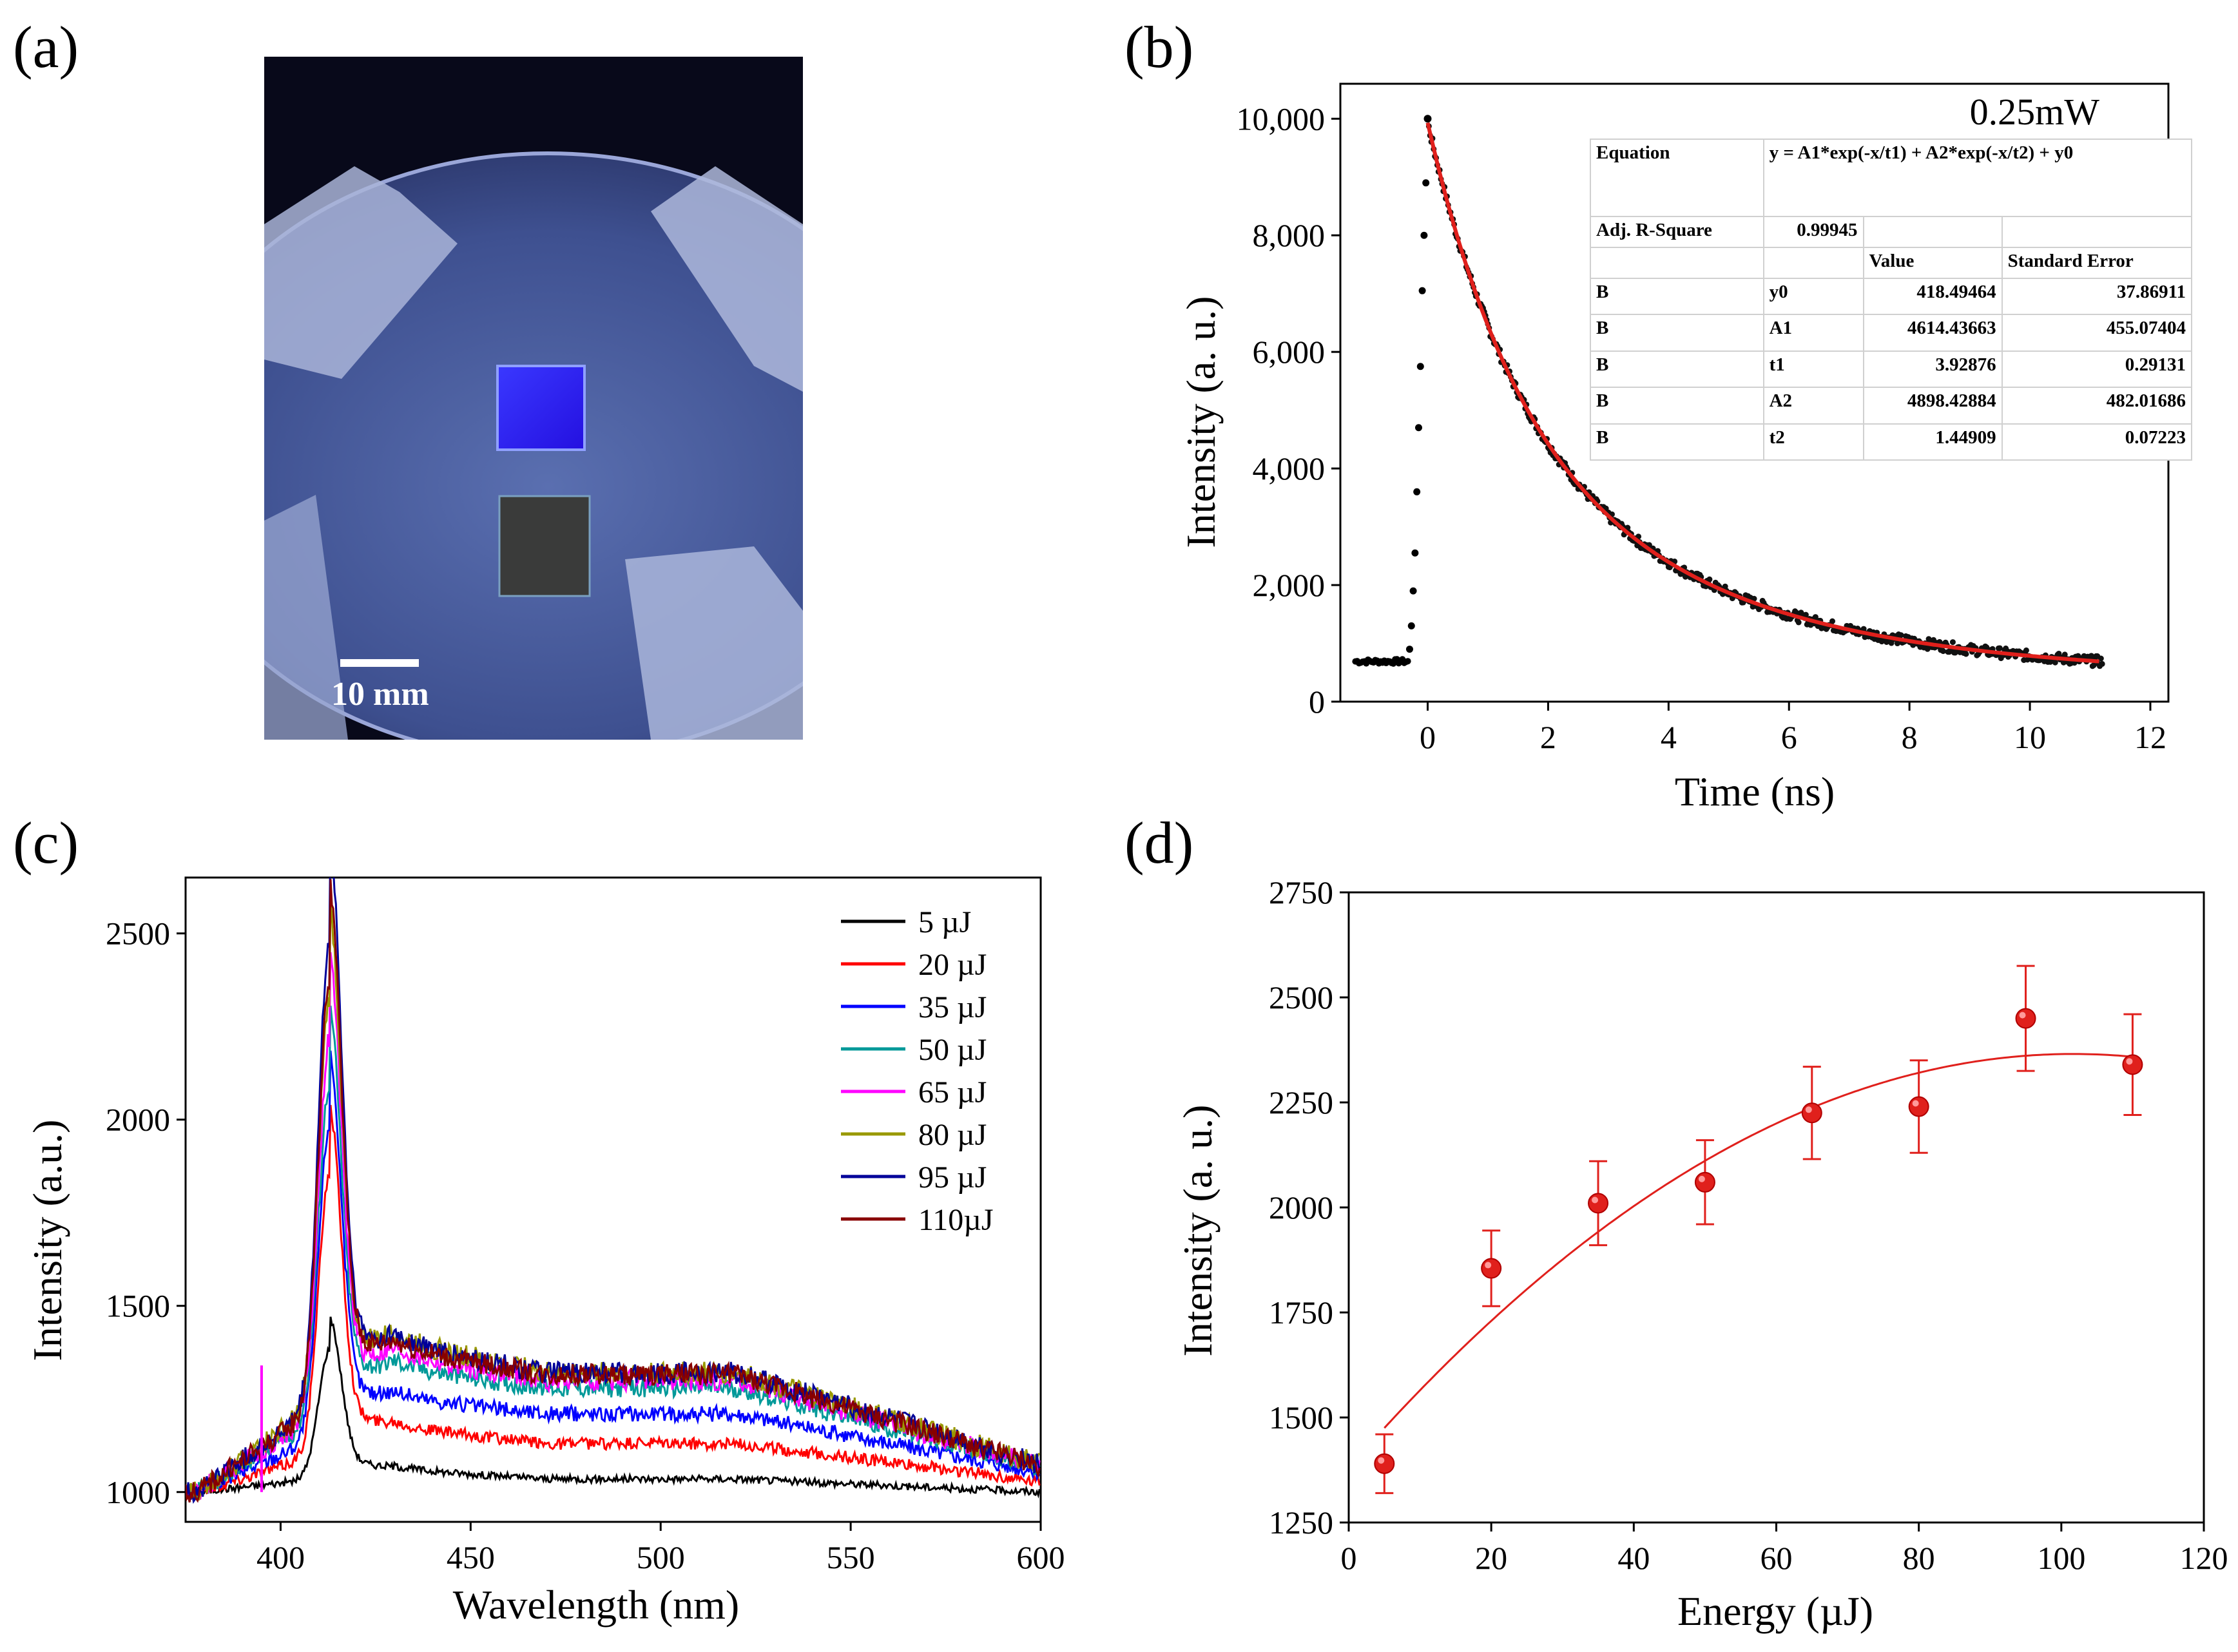 The image size is (2238, 1652). What do you see at coordinates (46, 843) in the screenshot?
I see `panel-c-letter: (c)` at bounding box center [46, 843].